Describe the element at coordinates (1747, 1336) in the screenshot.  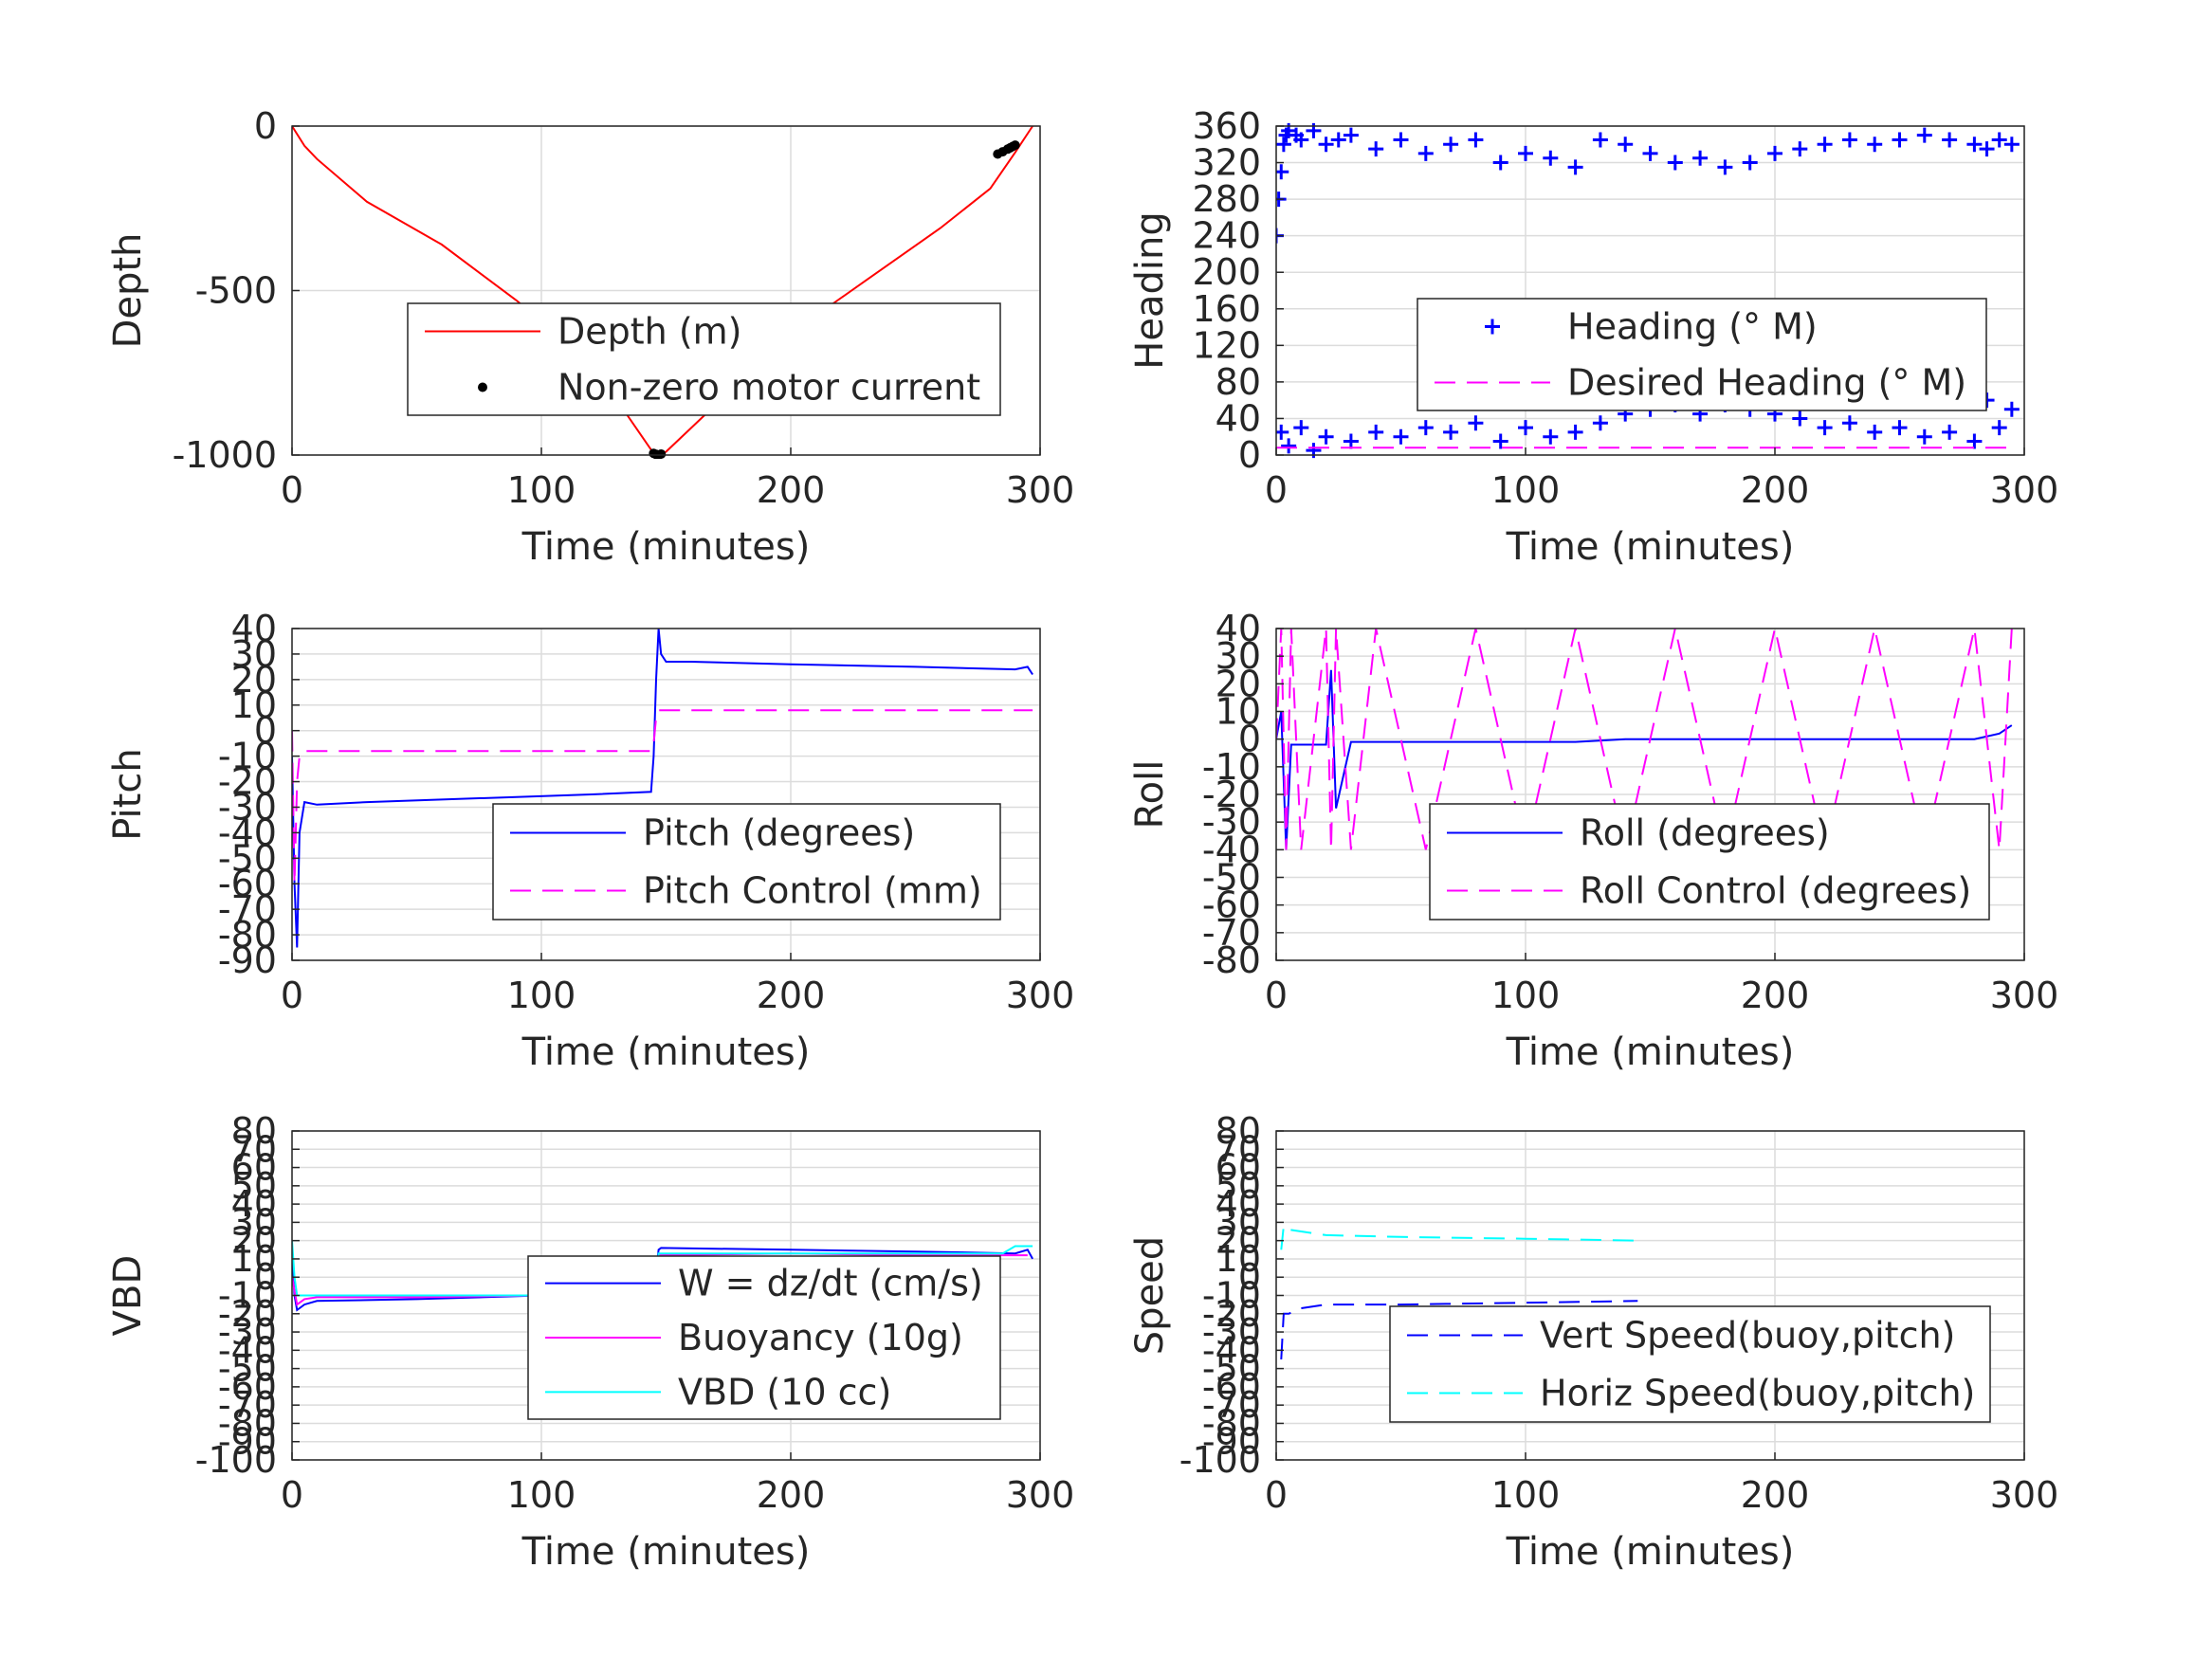
I see `legend-label: Vert Speed(buoy,pitch)` at that location.